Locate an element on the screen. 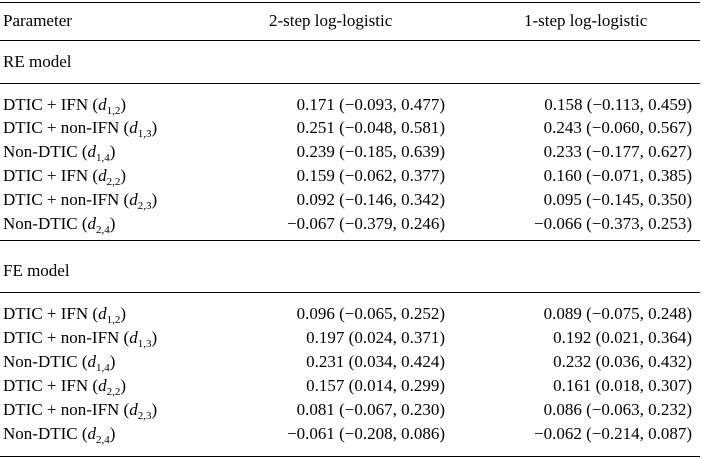  row-one-step-value: 0.233 (−0.177, 0.627) is located at coordinates (617, 151).